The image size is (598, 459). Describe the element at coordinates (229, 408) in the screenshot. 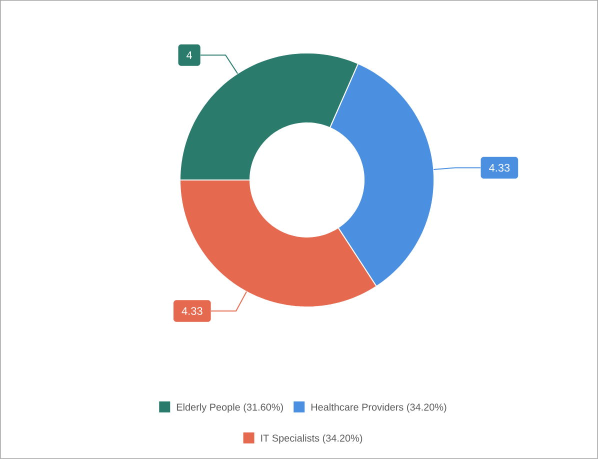

I see `legend-label: Elderly People (31.60%)` at that location.